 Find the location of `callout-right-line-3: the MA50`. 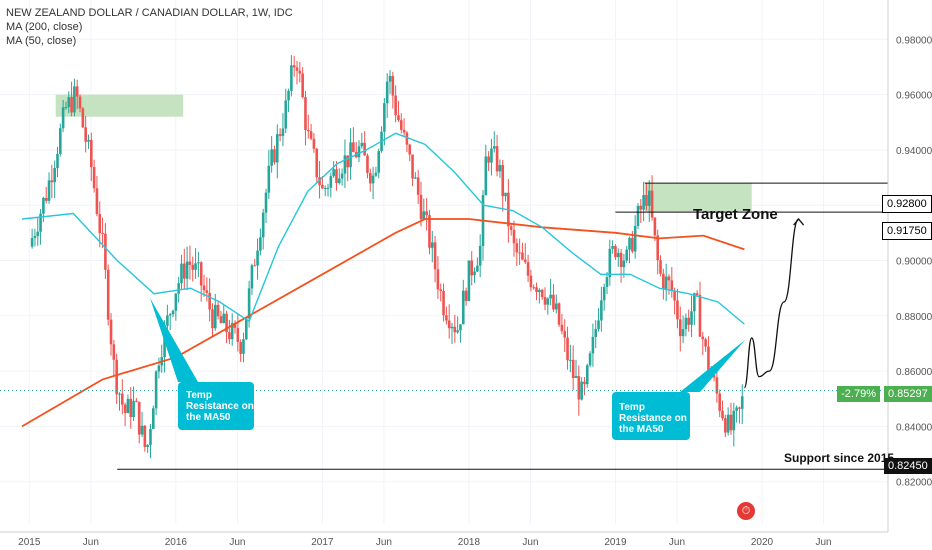

callout-right-line-3: the MA50 is located at coordinates (641, 429).